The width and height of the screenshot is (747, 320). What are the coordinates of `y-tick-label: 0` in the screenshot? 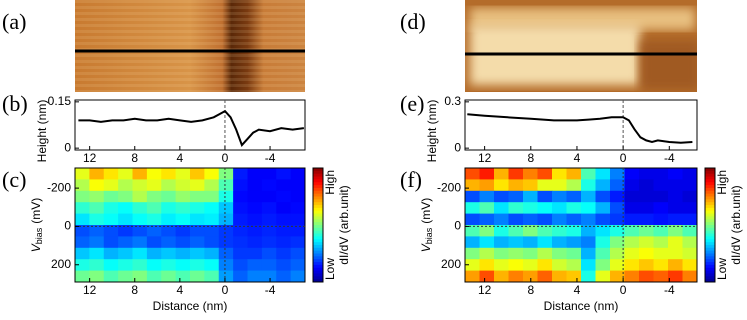 It's located at (457, 147).